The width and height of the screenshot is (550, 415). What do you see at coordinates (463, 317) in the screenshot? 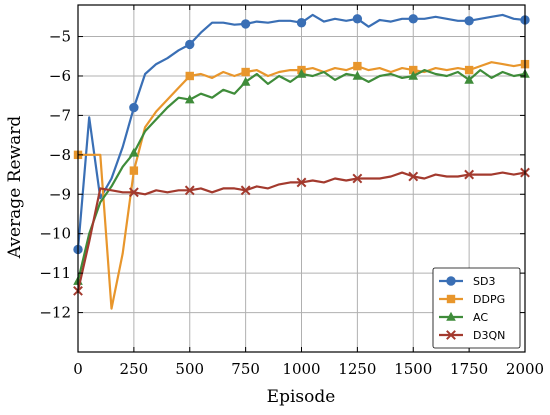
I see `legend-item-ac: AC` at bounding box center [463, 317].